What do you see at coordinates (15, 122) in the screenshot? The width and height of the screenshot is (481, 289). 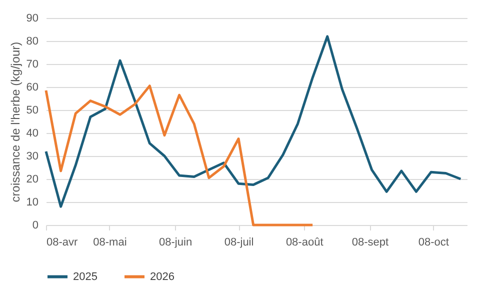 I see `y-axis-title: croissance de l'herbe (kg/jour)` at bounding box center [15, 122].